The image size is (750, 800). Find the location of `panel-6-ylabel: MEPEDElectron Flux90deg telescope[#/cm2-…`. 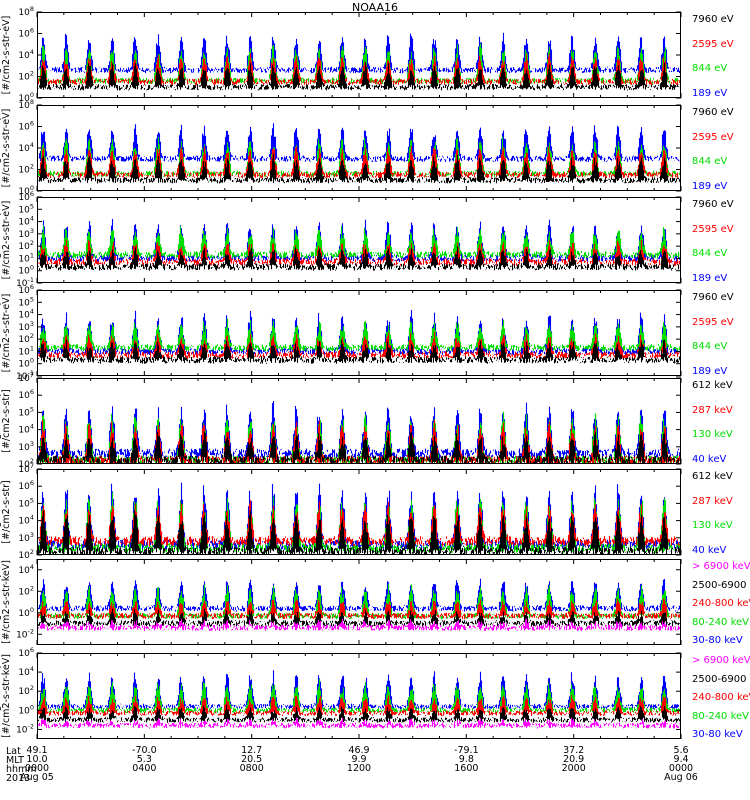

panel-6-ylabel: MEPEDElectron Flux90deg telescope[#/cm2-… is located at coordinates (6, 512).